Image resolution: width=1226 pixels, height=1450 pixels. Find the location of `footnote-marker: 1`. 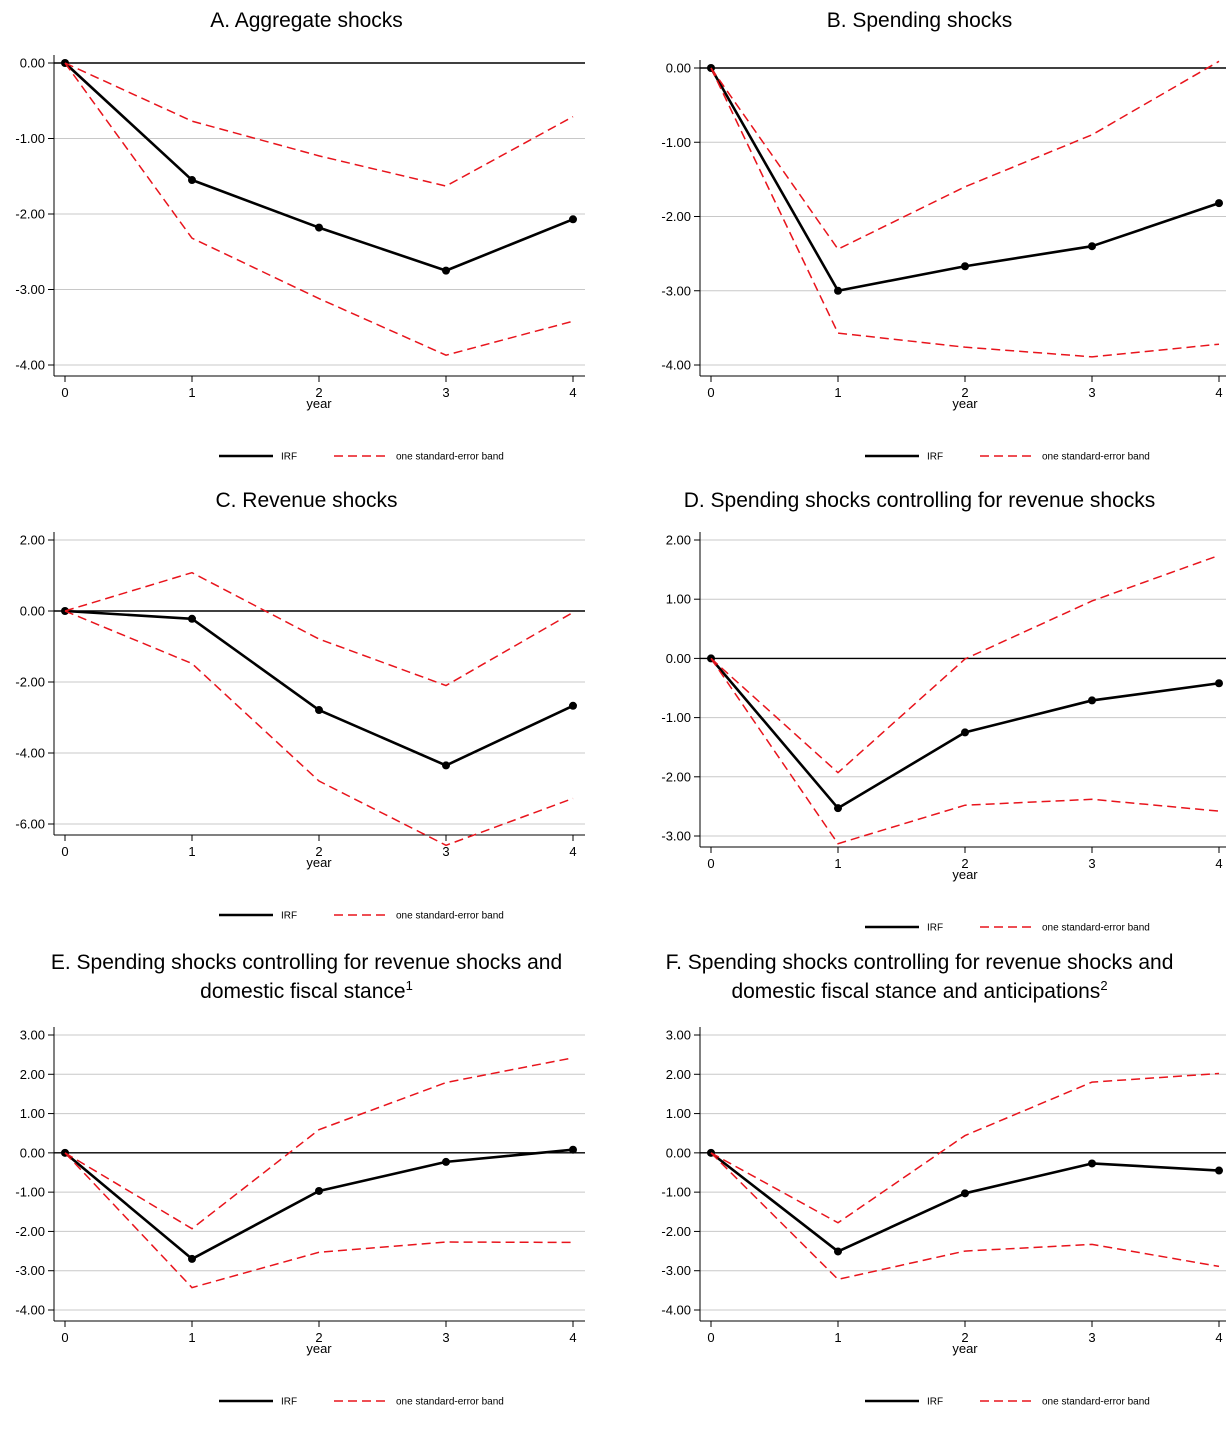

footnote-marker: 1 is located at coordinates (409, 985).